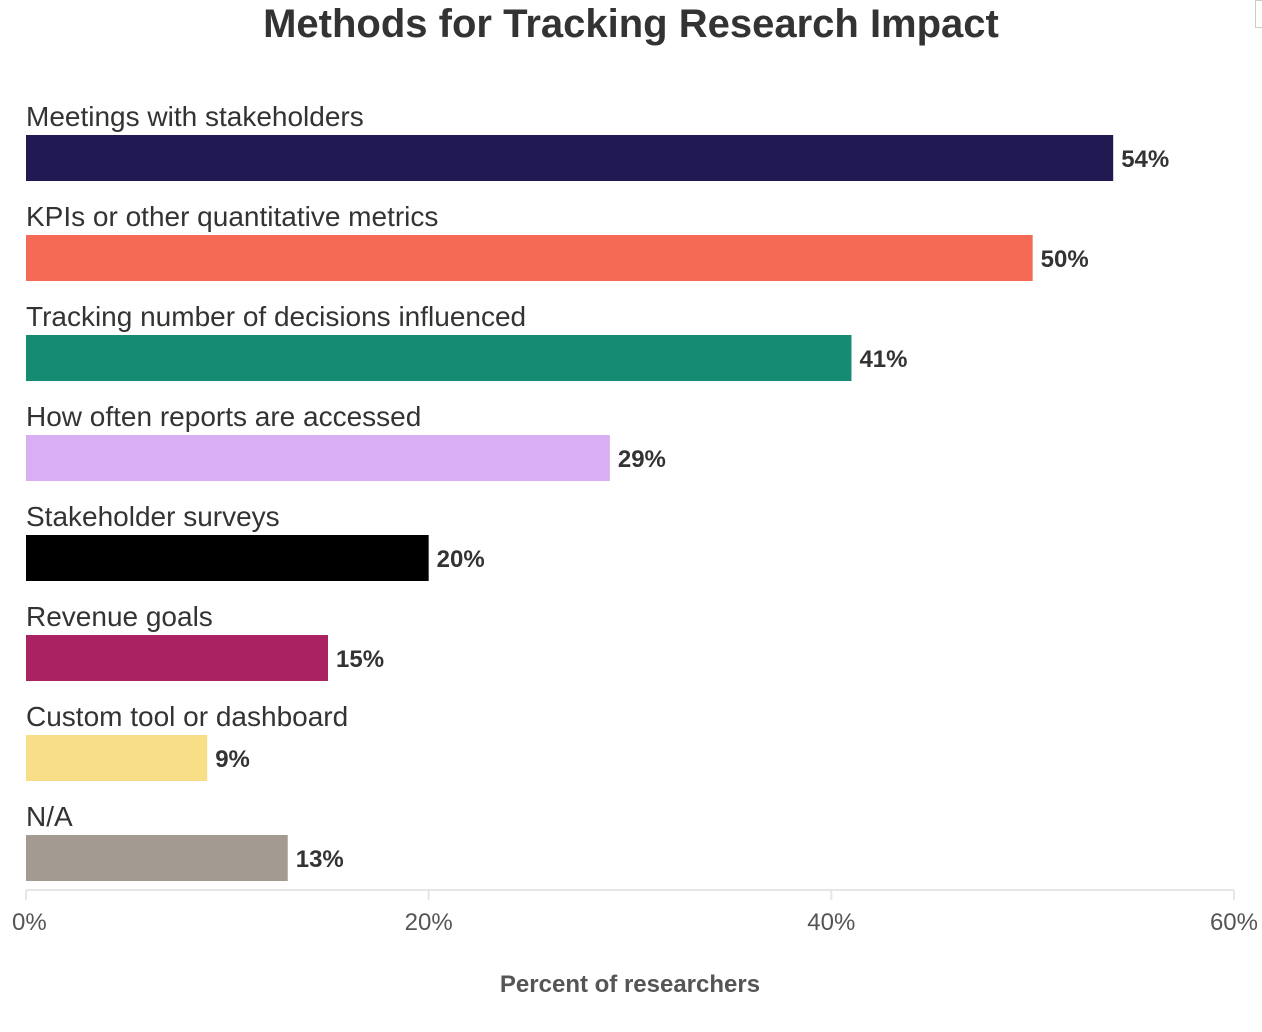  What do you see at coordinates (187, 716) in the screenshot?
I see `category-label-custom-tool-or-dashboard: Custom tool or dashboard` at bounding box center [187, 716].